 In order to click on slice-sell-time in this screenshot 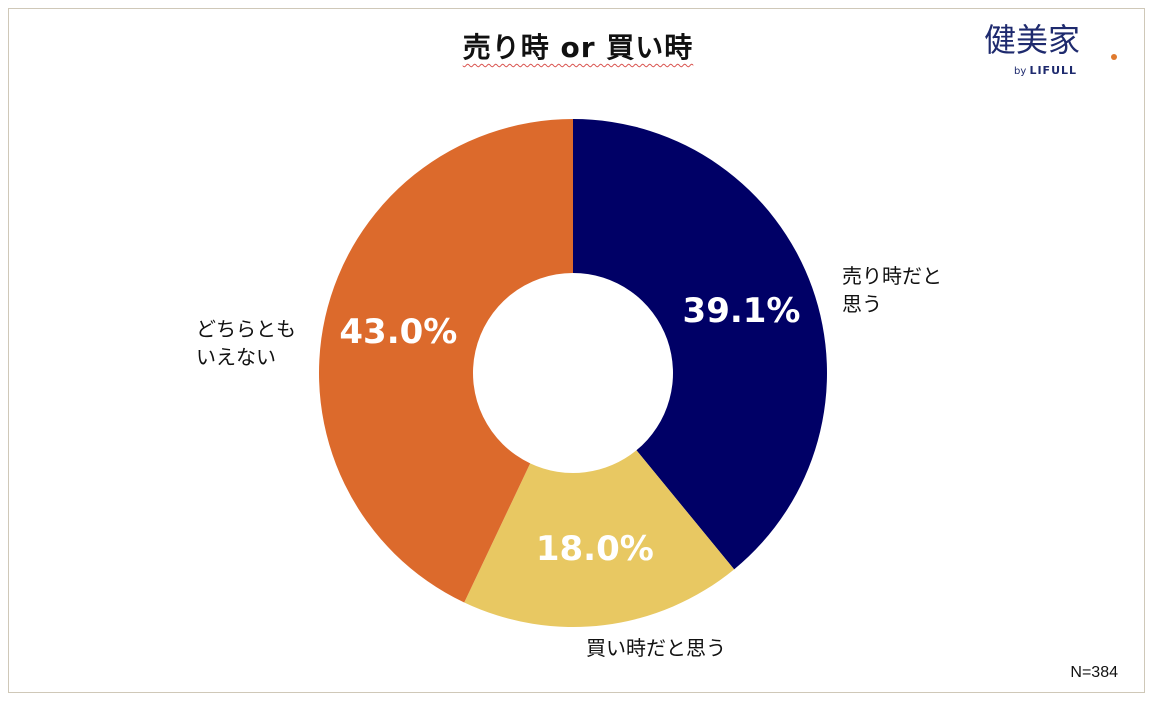, I will do `click(700, 344)`.